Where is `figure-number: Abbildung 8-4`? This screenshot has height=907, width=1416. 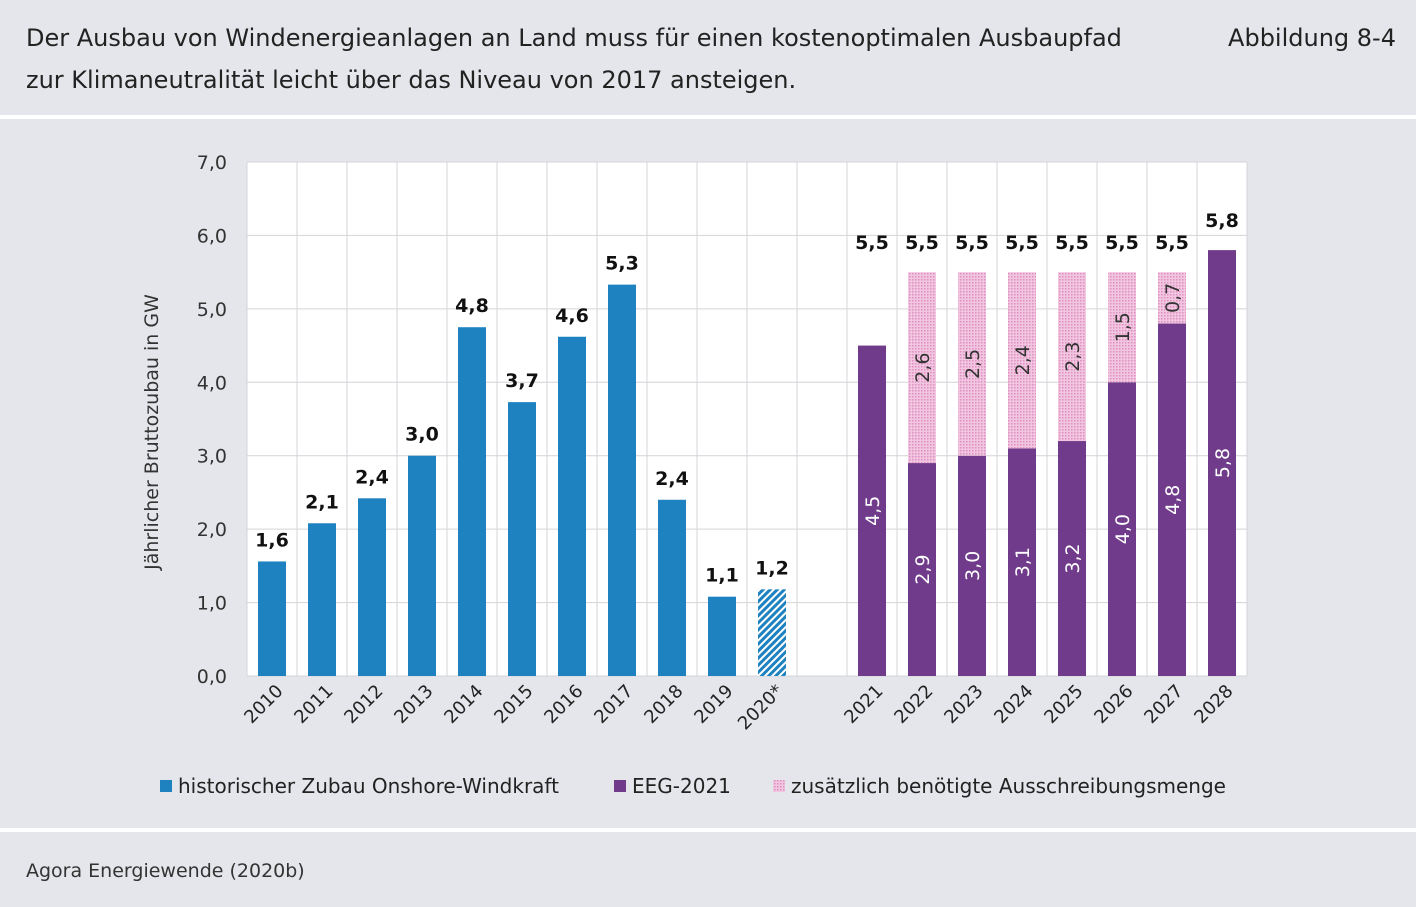 figure-number: Abbildung 8-4 is located at coordinates (1312, 38).